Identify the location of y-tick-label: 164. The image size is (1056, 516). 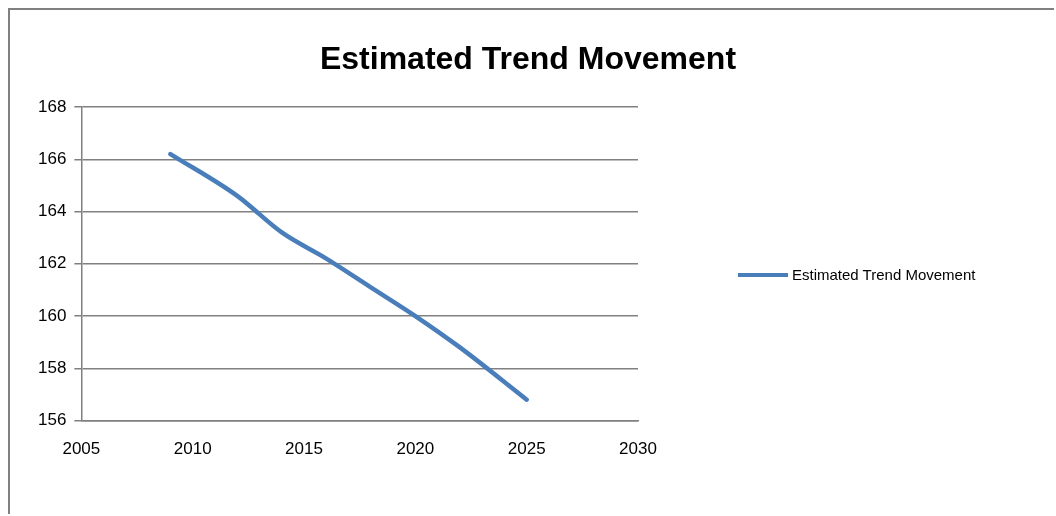
(52, 211).